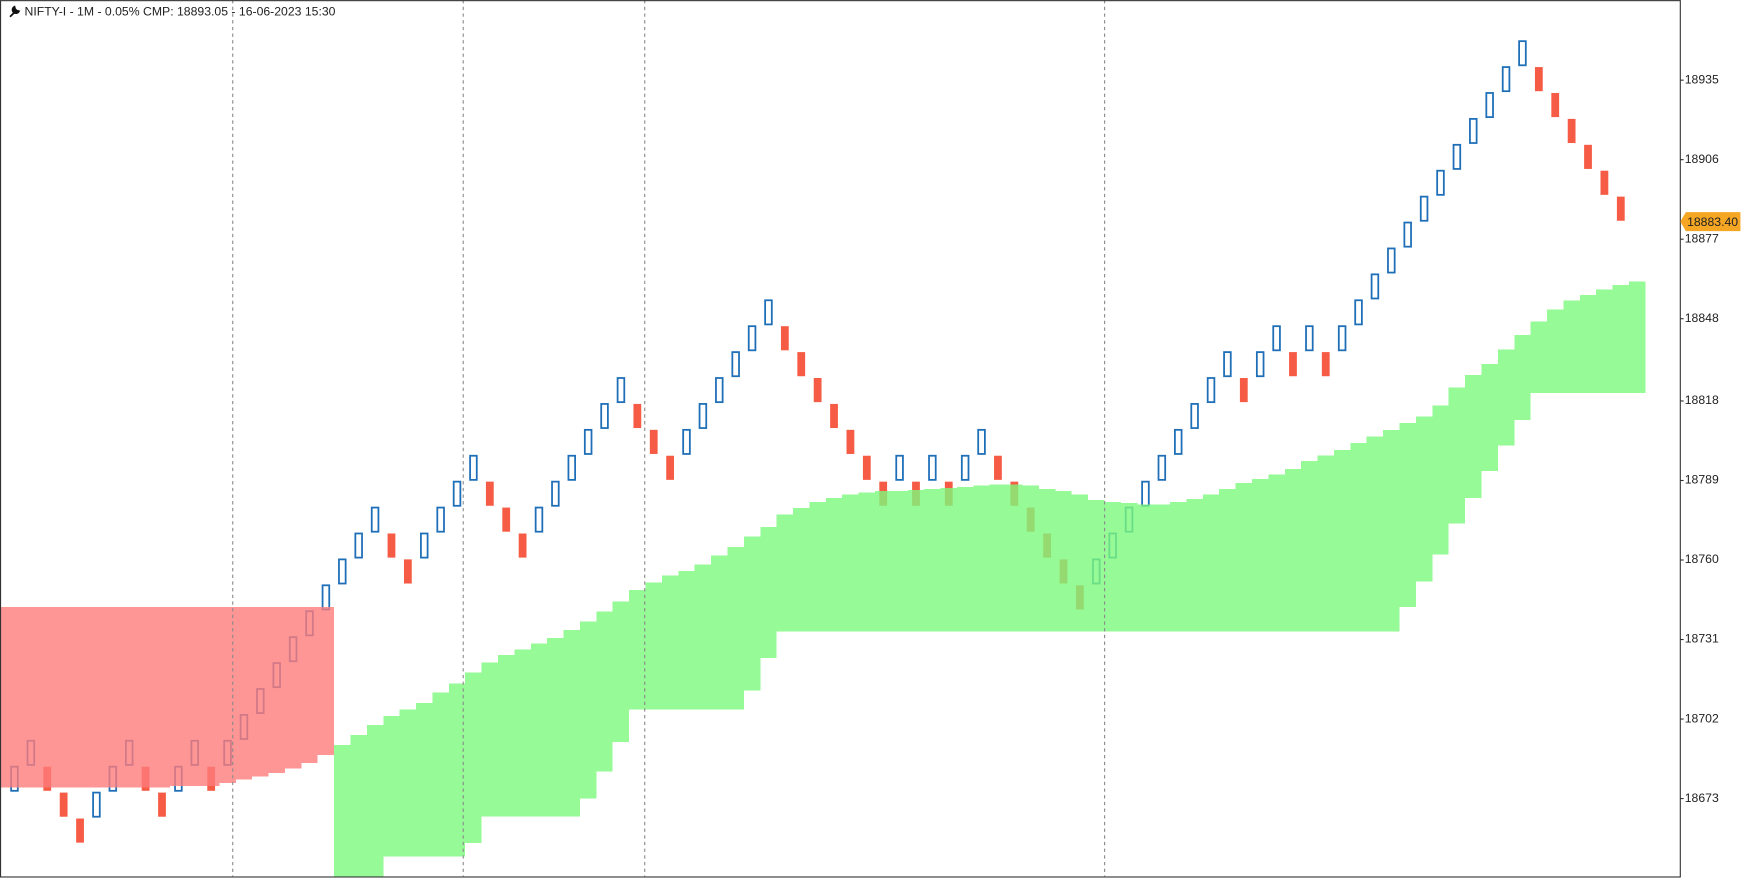 The width and height of the screenshot is (1746, 891). Describe the element at coordinates (1702, 238) in the screenshot. I see `y-tick-label: 18877` at that location.